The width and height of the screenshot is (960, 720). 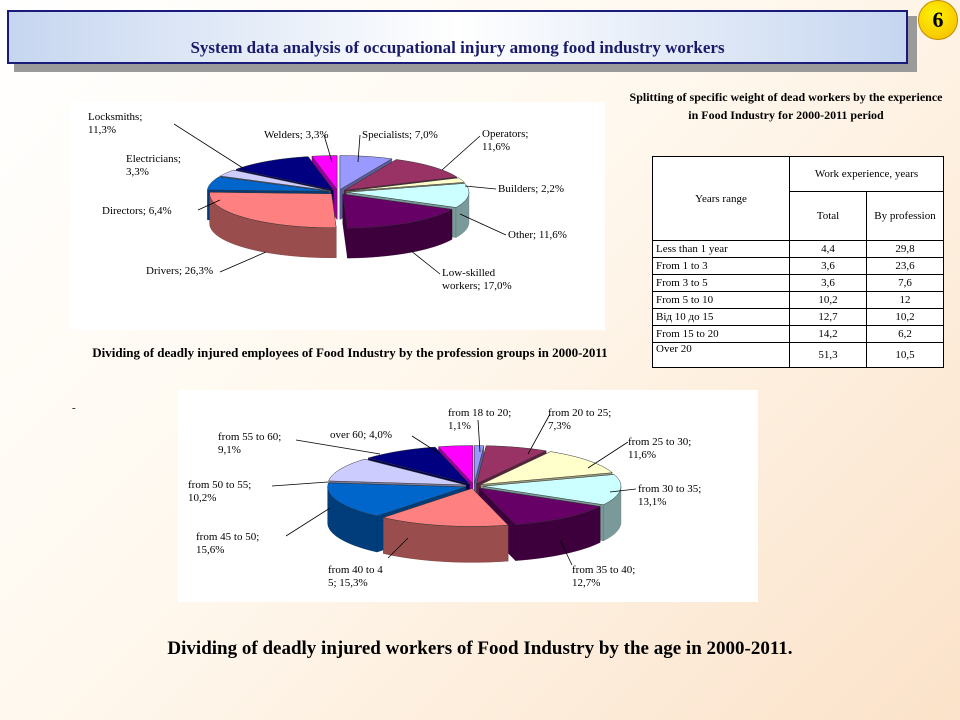 What do you see at coordinates (669, 495) in the screenshot?
I see `age-slice-label: from 30 to 35; 13,1%` at bounding box center [669, 495].